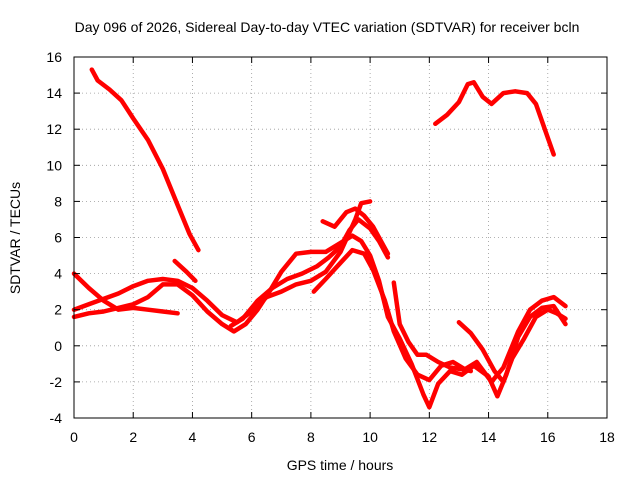 The height and width of the screenshot is (480, 640). What do you see at coordinates (489, 437) in the screenshot?
I see `x-tick-label: 14` at bounding box center [489, 437].